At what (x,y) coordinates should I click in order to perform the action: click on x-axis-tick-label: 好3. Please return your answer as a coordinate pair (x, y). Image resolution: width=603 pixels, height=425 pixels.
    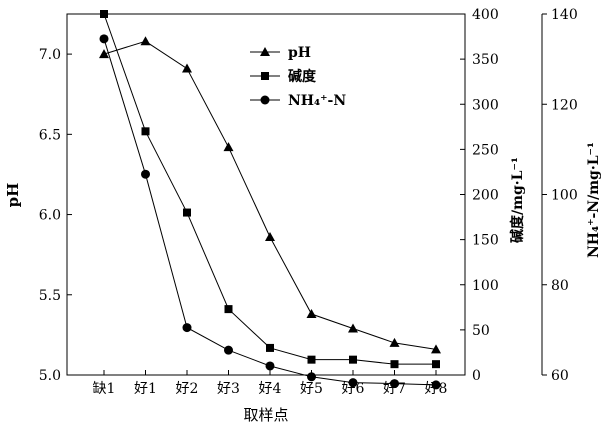
    Looking at the image, I should click on (228, 389).